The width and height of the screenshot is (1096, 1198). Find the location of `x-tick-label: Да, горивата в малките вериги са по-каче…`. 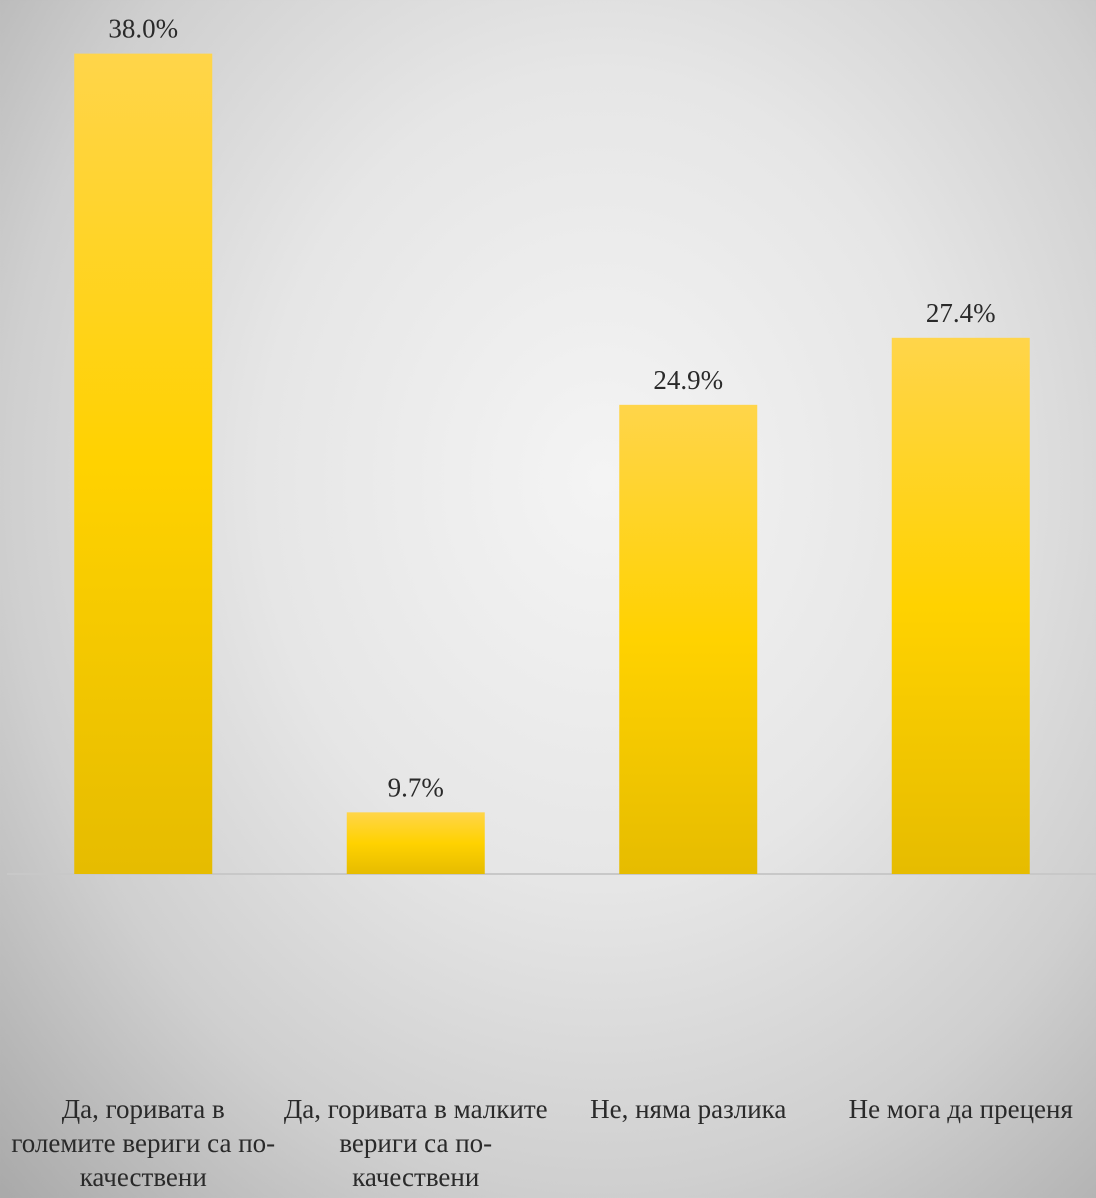

x-tick-label: Да, горивата в малките вериги са по-каче… is located at coordinates (415, 1143).